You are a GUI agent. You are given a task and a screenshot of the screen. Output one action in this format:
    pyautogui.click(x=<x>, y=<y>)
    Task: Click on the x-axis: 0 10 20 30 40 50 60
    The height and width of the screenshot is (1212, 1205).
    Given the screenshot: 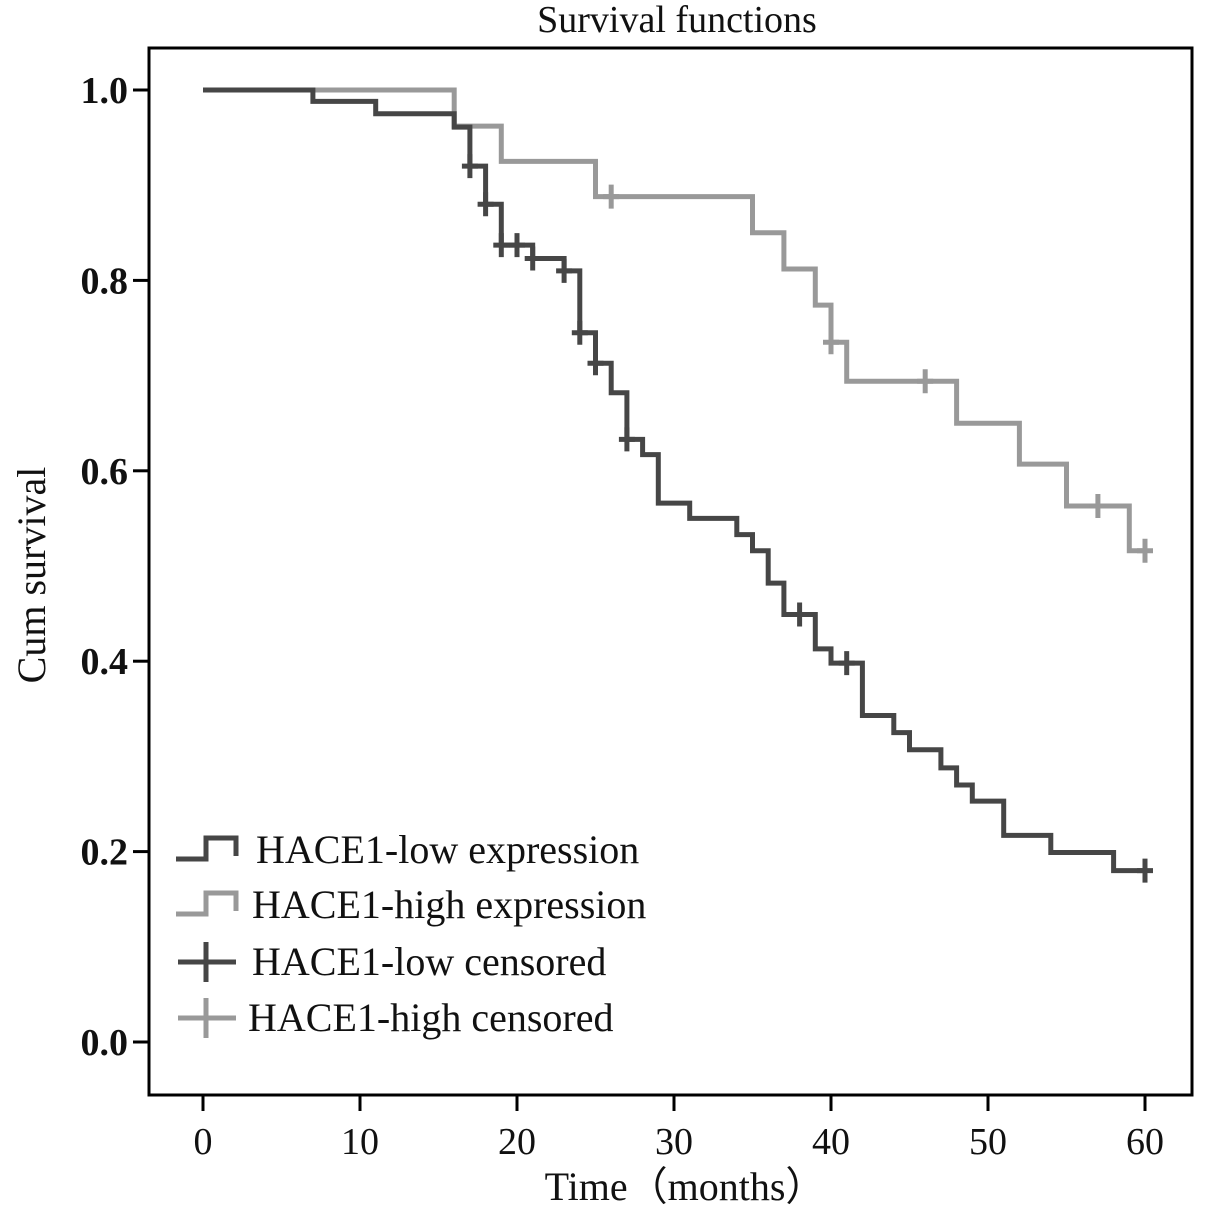 What is the action you would take?
    pyautogui.click(x=679, y=1129)
    